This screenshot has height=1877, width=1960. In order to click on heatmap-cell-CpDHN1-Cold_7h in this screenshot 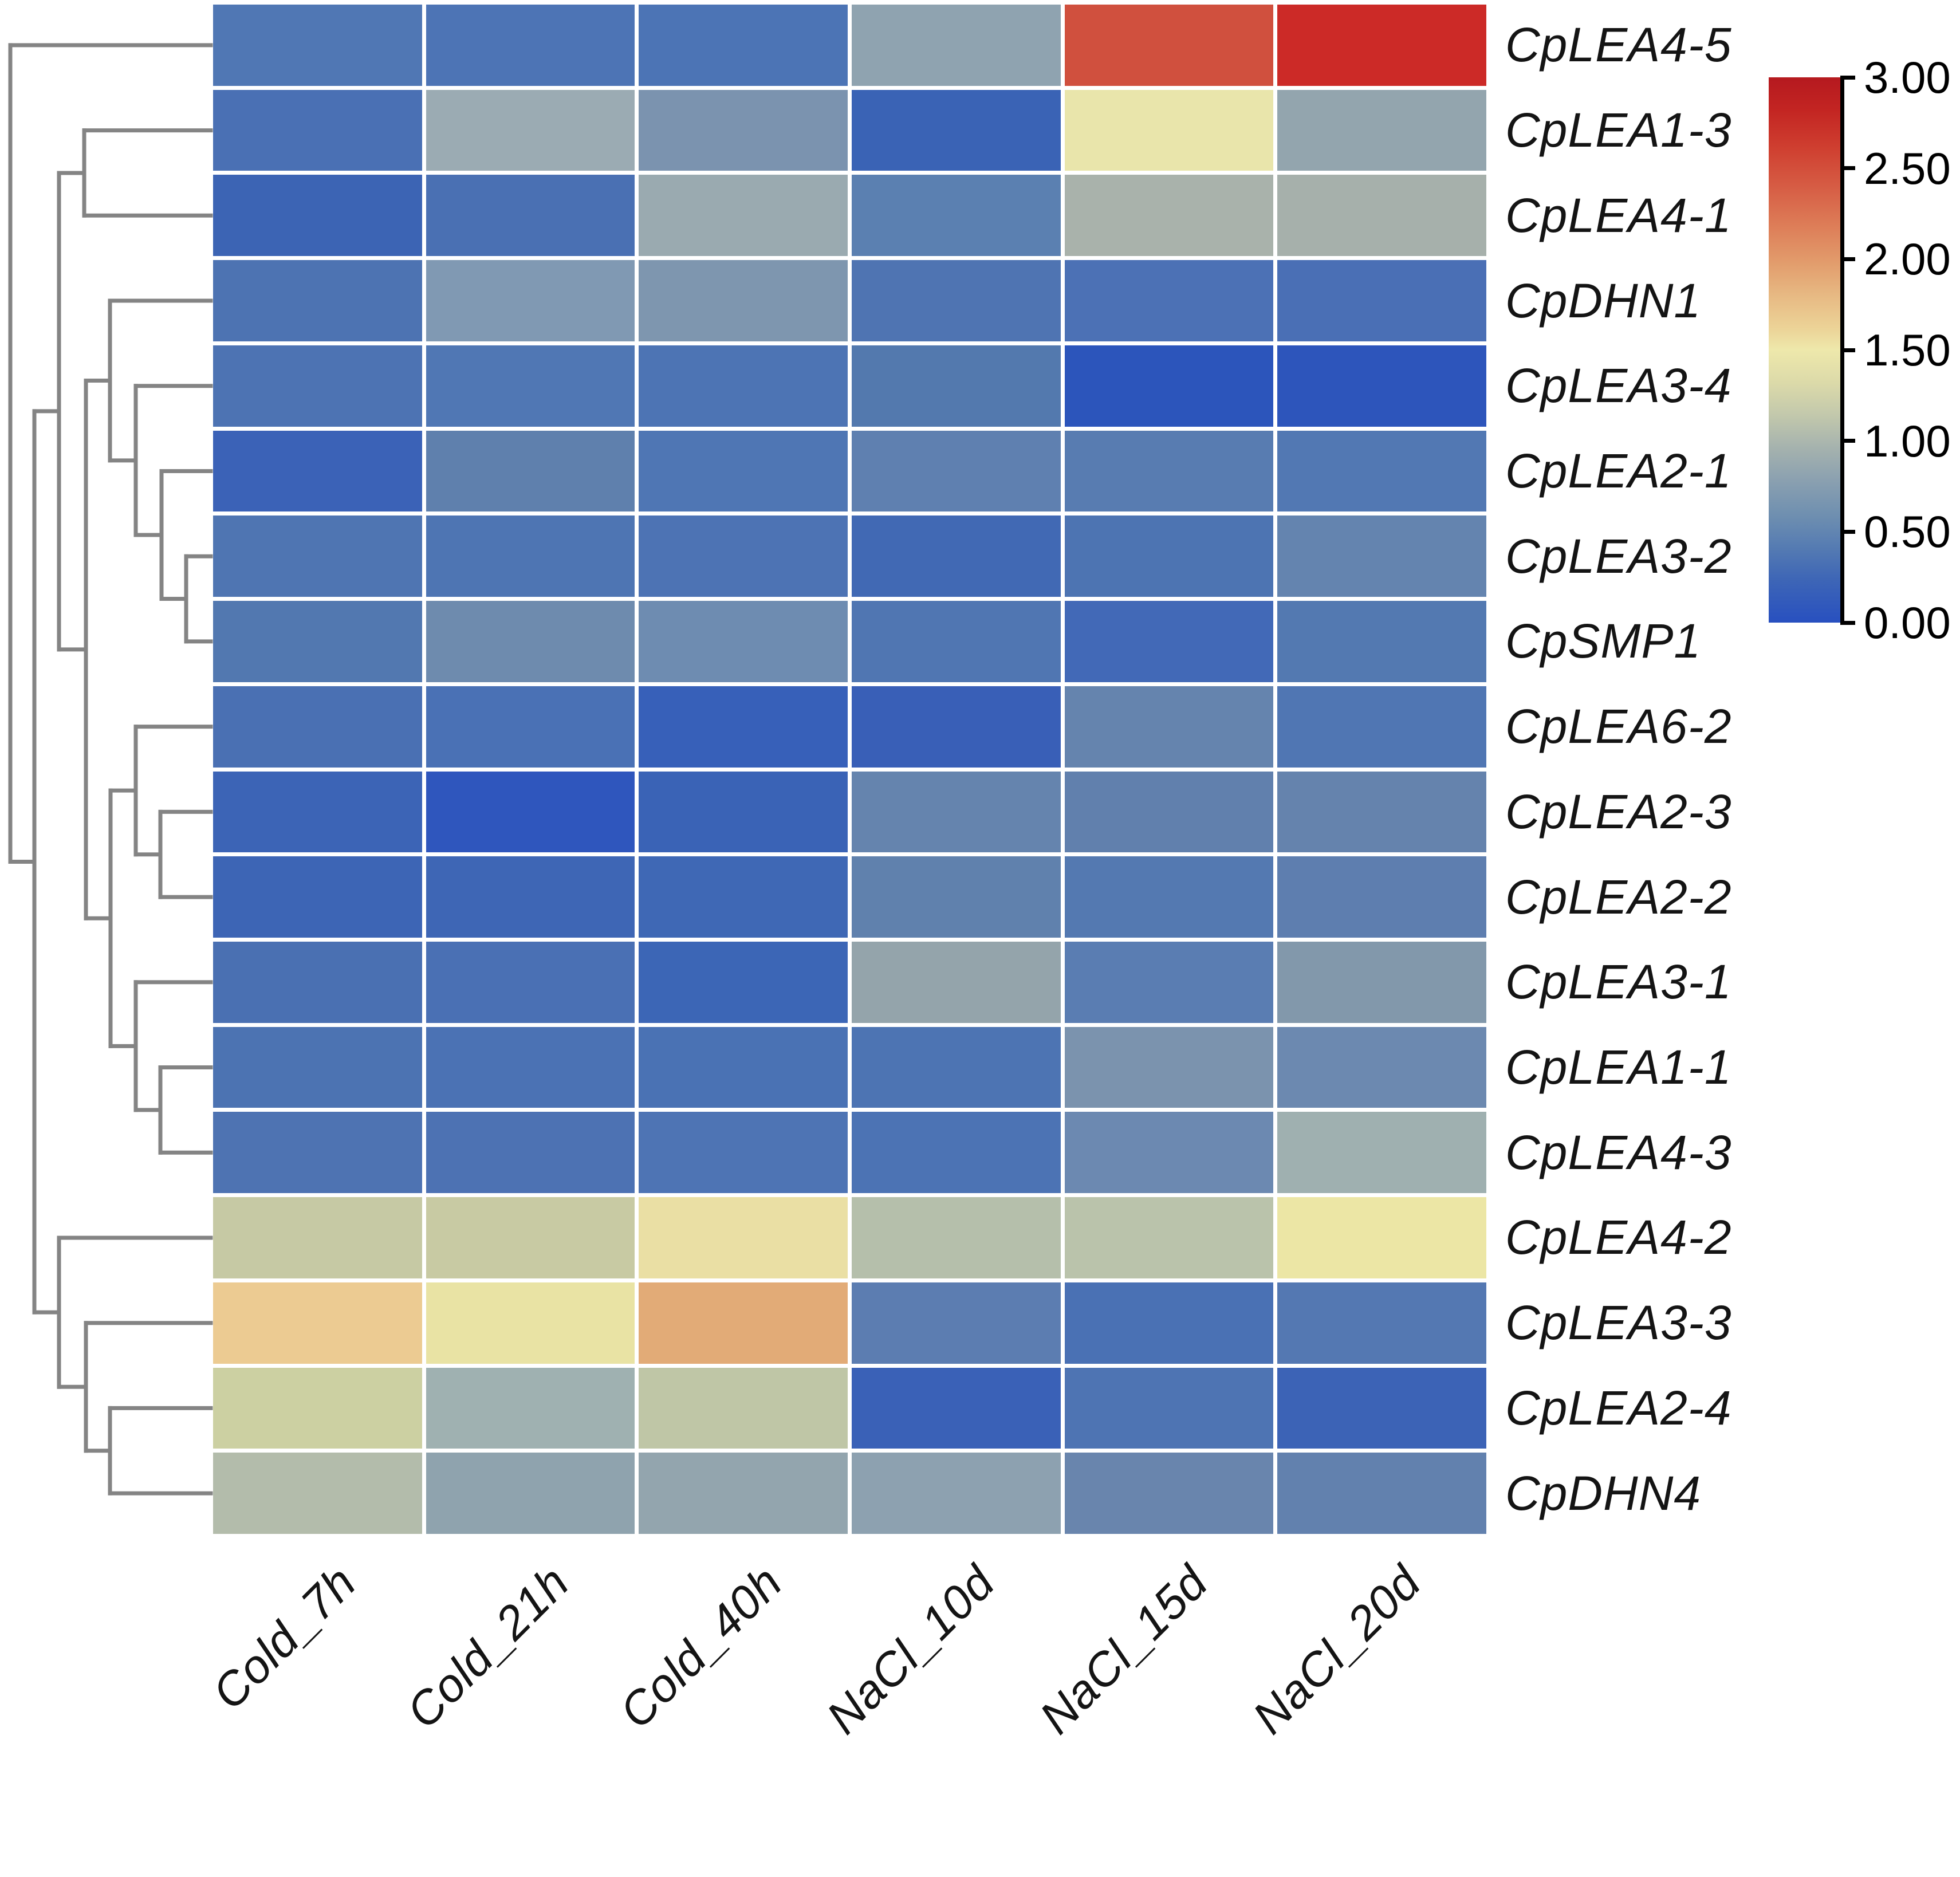, I will do `click(317, 300)`.